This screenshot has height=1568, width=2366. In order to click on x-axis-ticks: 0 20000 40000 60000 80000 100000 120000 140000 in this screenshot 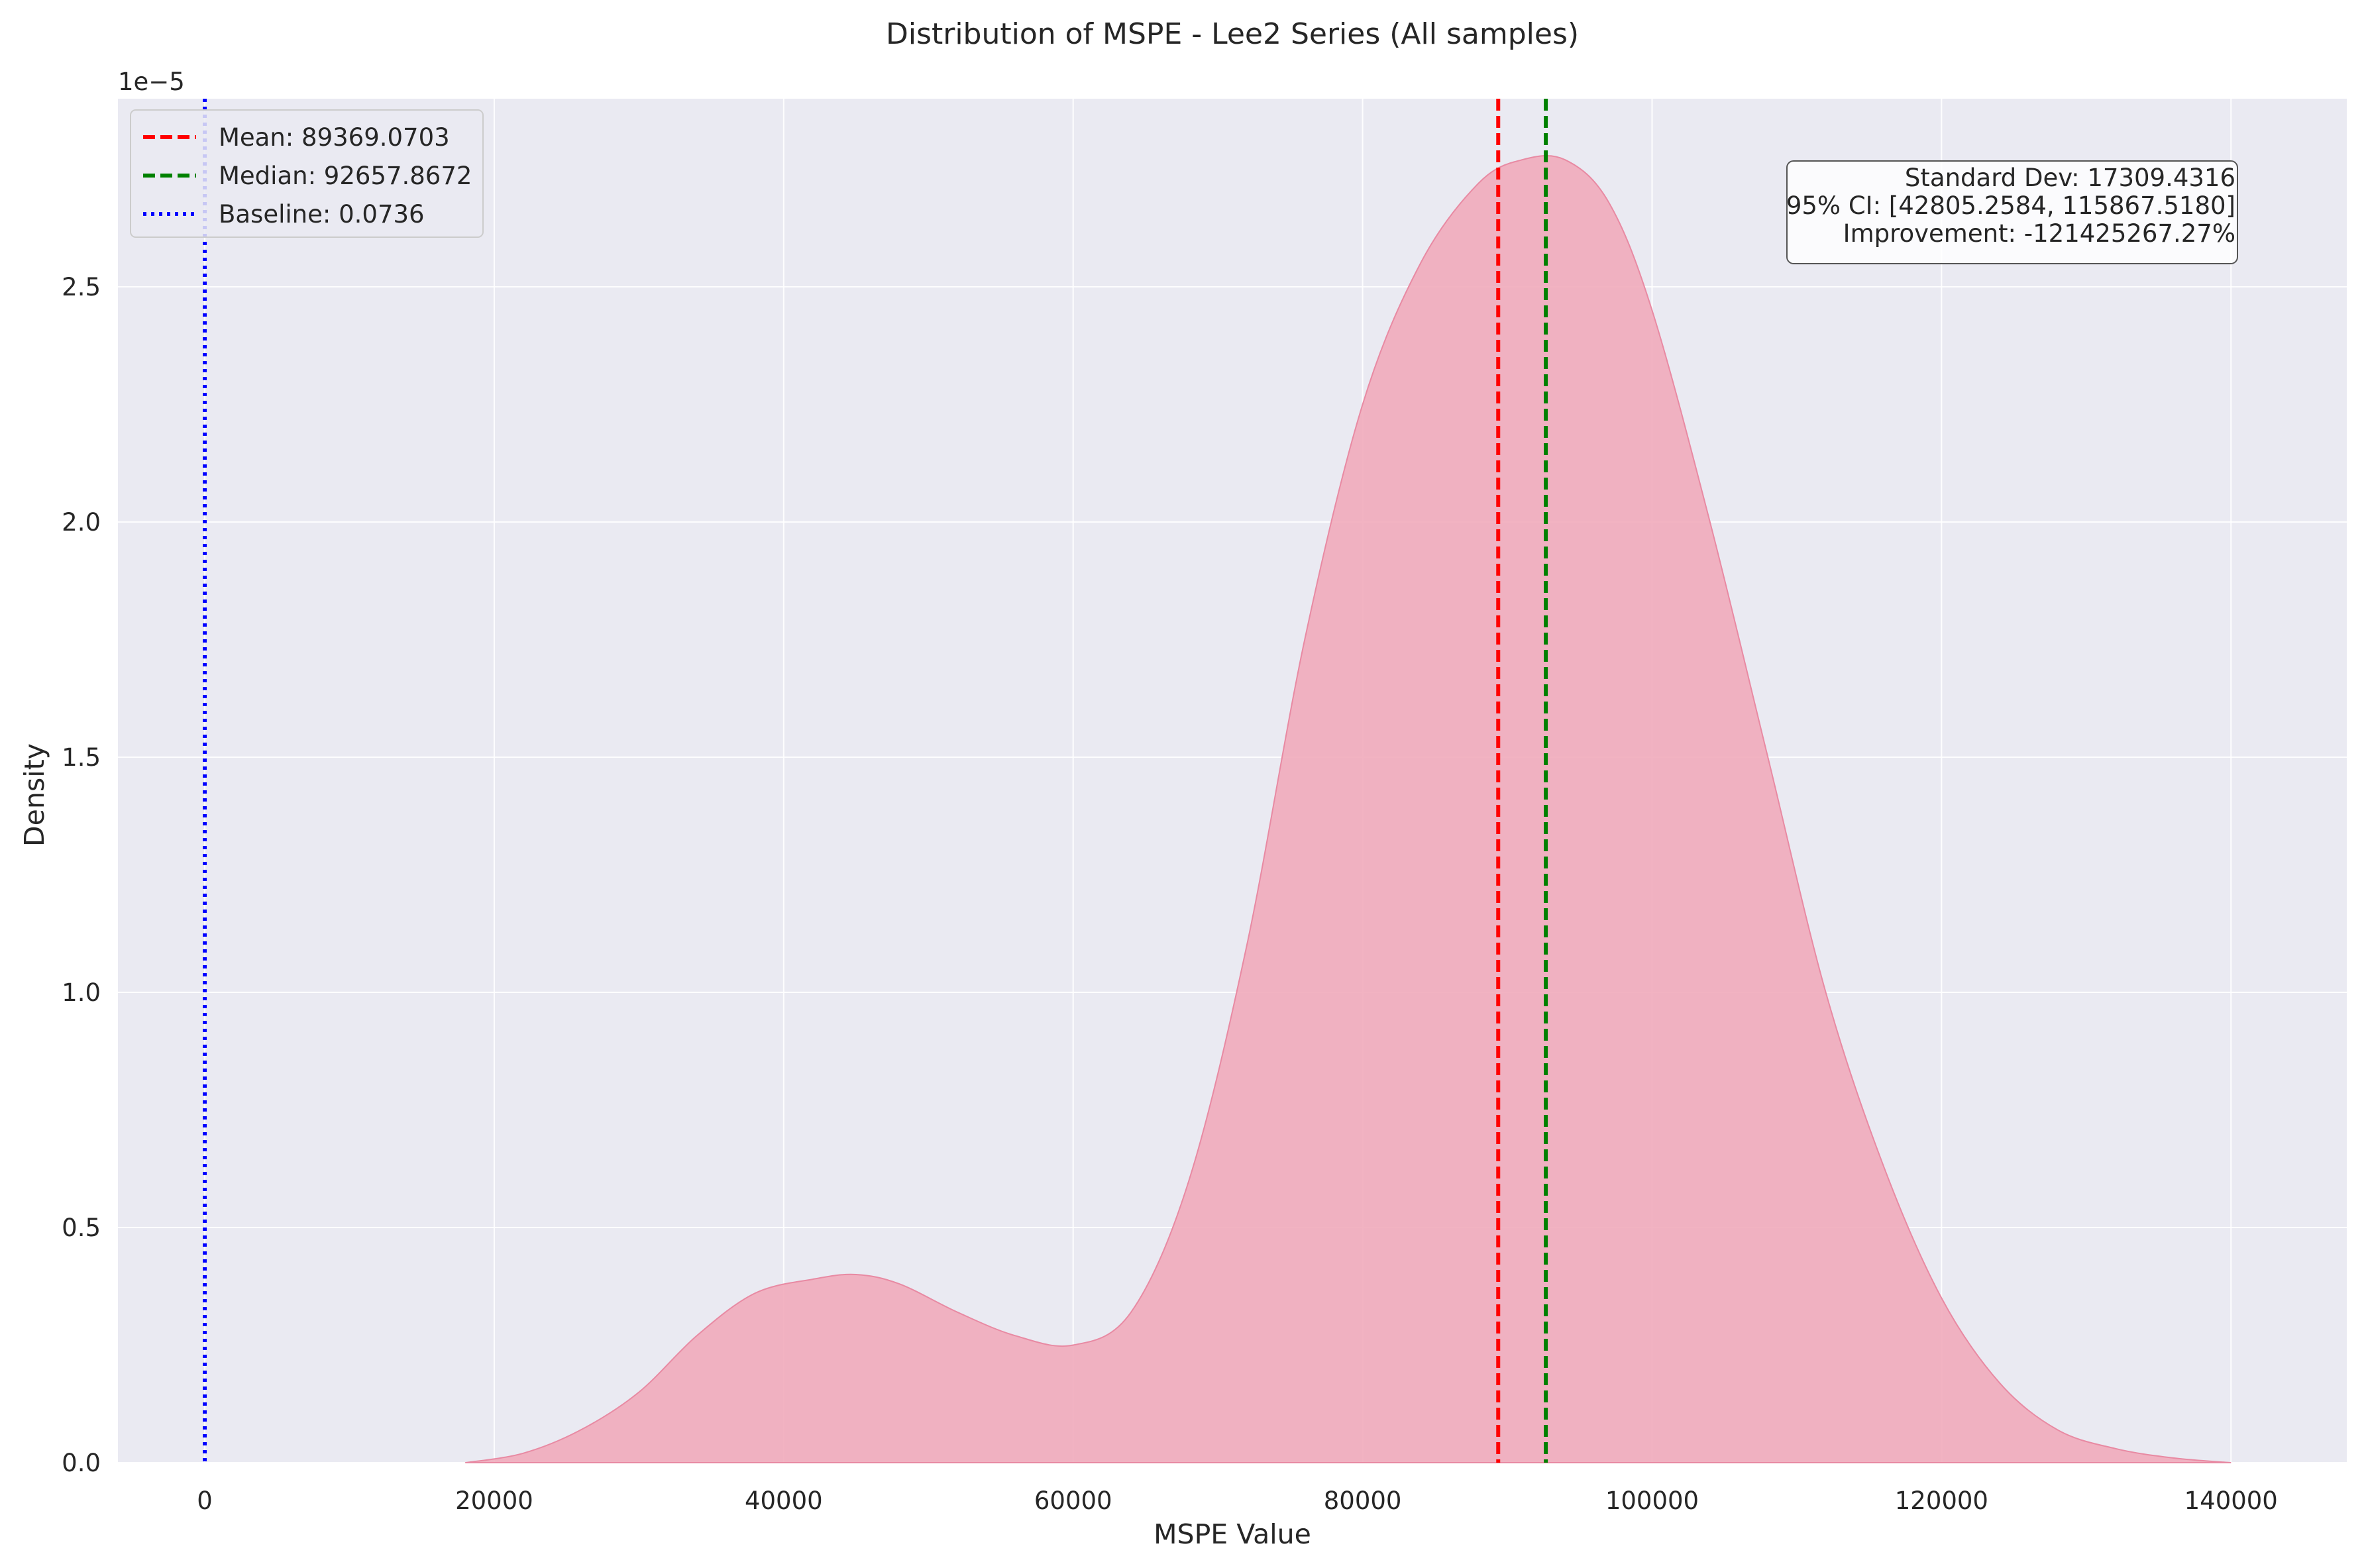, I will do `click(1237, 1501)`.